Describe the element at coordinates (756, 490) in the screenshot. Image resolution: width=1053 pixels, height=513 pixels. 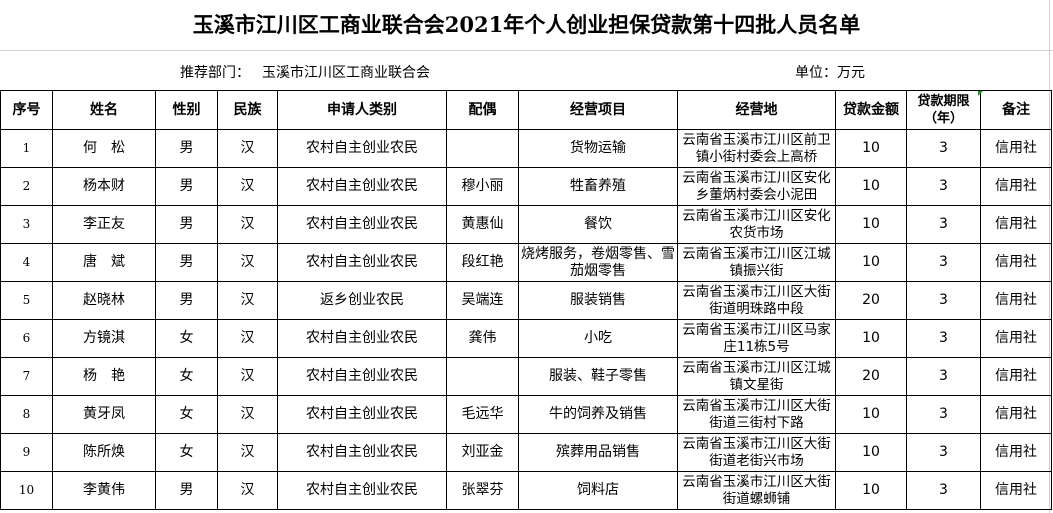
I see `cell-location: 云南省玉溪市江川区大街街道螺蛳铺` at that location.